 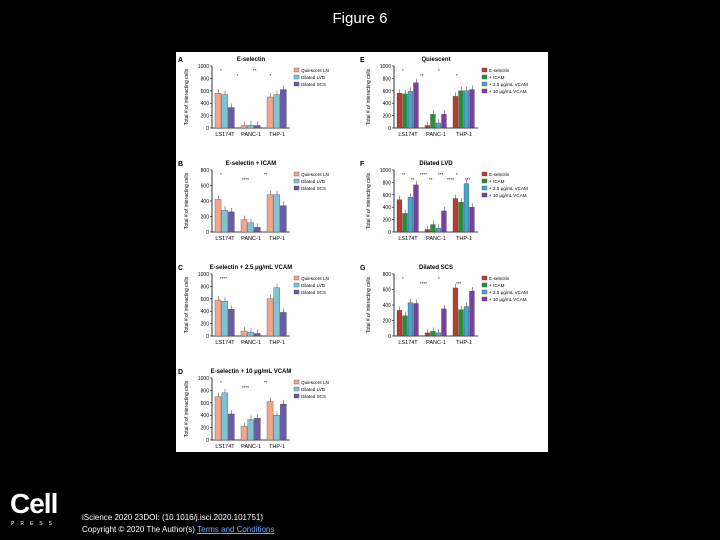 What do you see at coordinates (313, 188) in the screenshot?
I see `legend-label: Dilated SCS` at bounding box center [313, 188].